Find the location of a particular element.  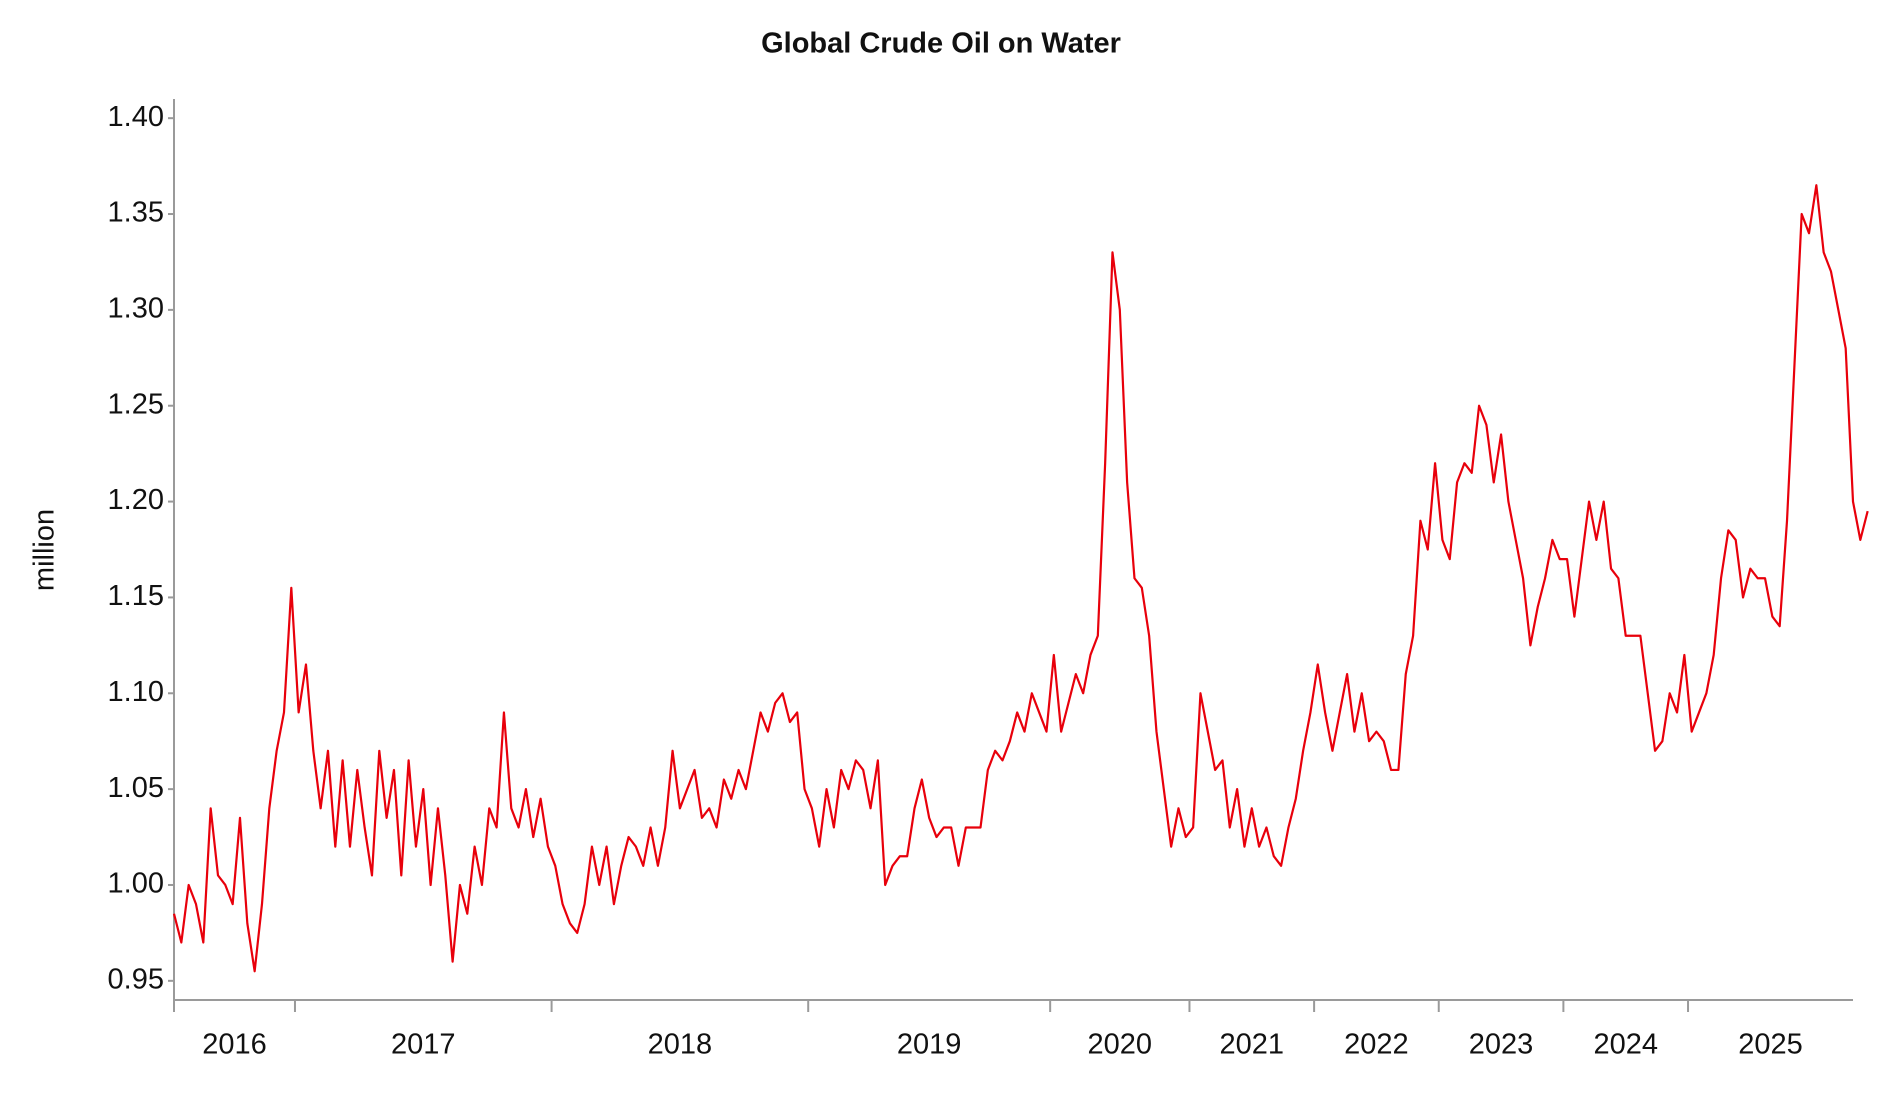

y-tick-label: 1.10 is located at coordinates (136, 692).